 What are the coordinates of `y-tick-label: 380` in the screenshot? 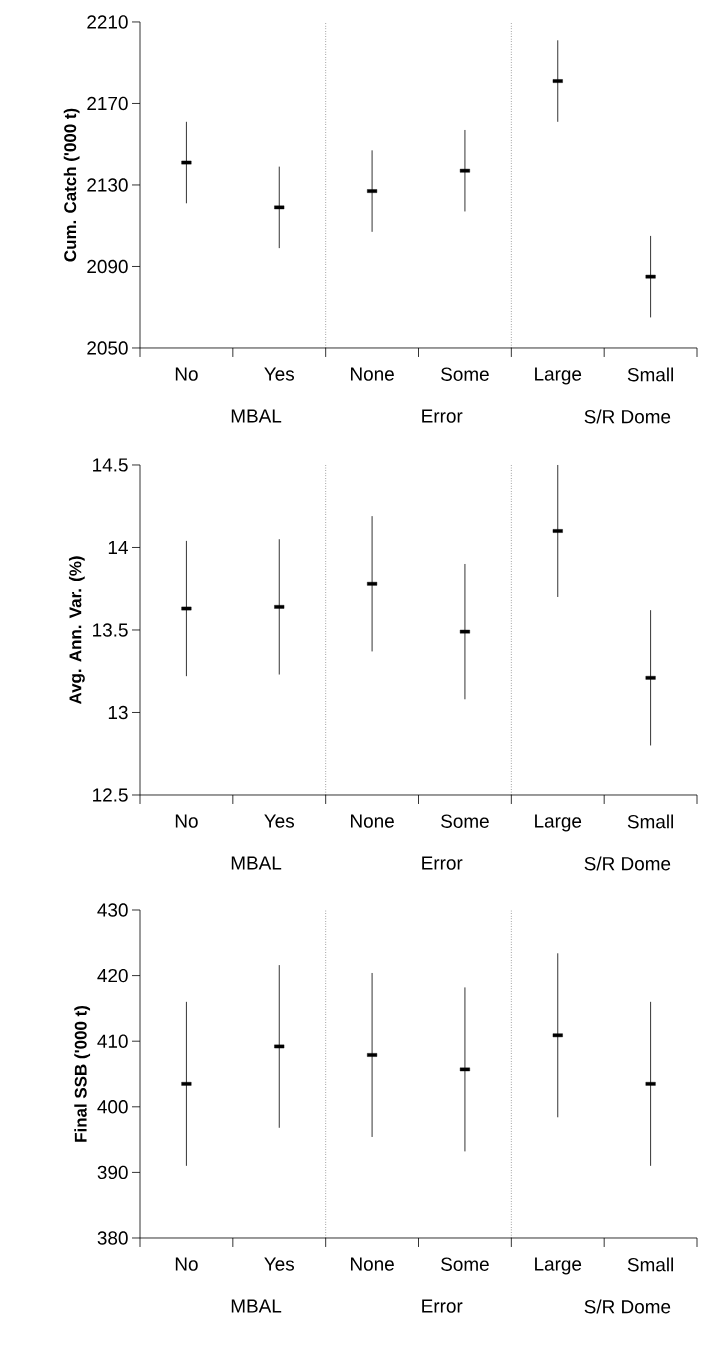 It's located at (112, 1238).